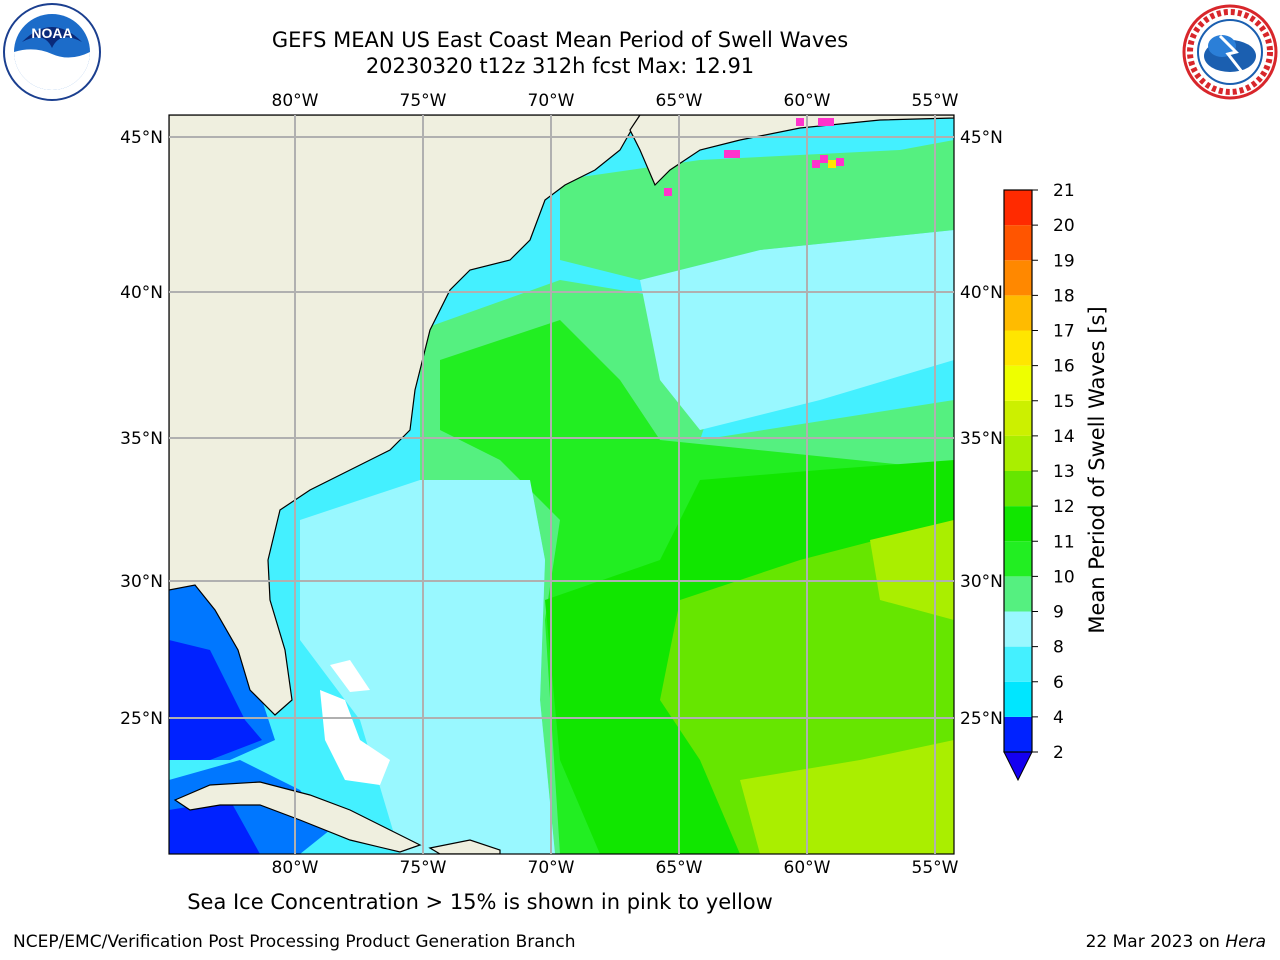 This screenshot has width=1280, height=960. I want to click on colorbar-underflow-arrow, so click(1018, 766).